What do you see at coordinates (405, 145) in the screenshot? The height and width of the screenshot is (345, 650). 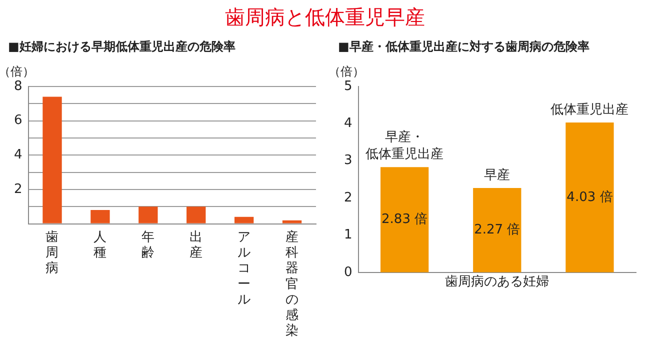 I see `x-tick-label: 早産・低体重児出産` at bounding box center [405, 145].